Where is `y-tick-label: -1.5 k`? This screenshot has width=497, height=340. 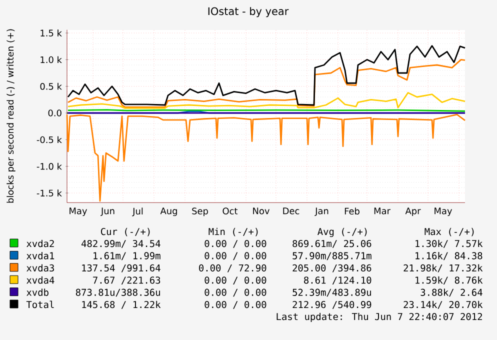 y-tick-label: -1.5 k is located at coordinates (49, 193).